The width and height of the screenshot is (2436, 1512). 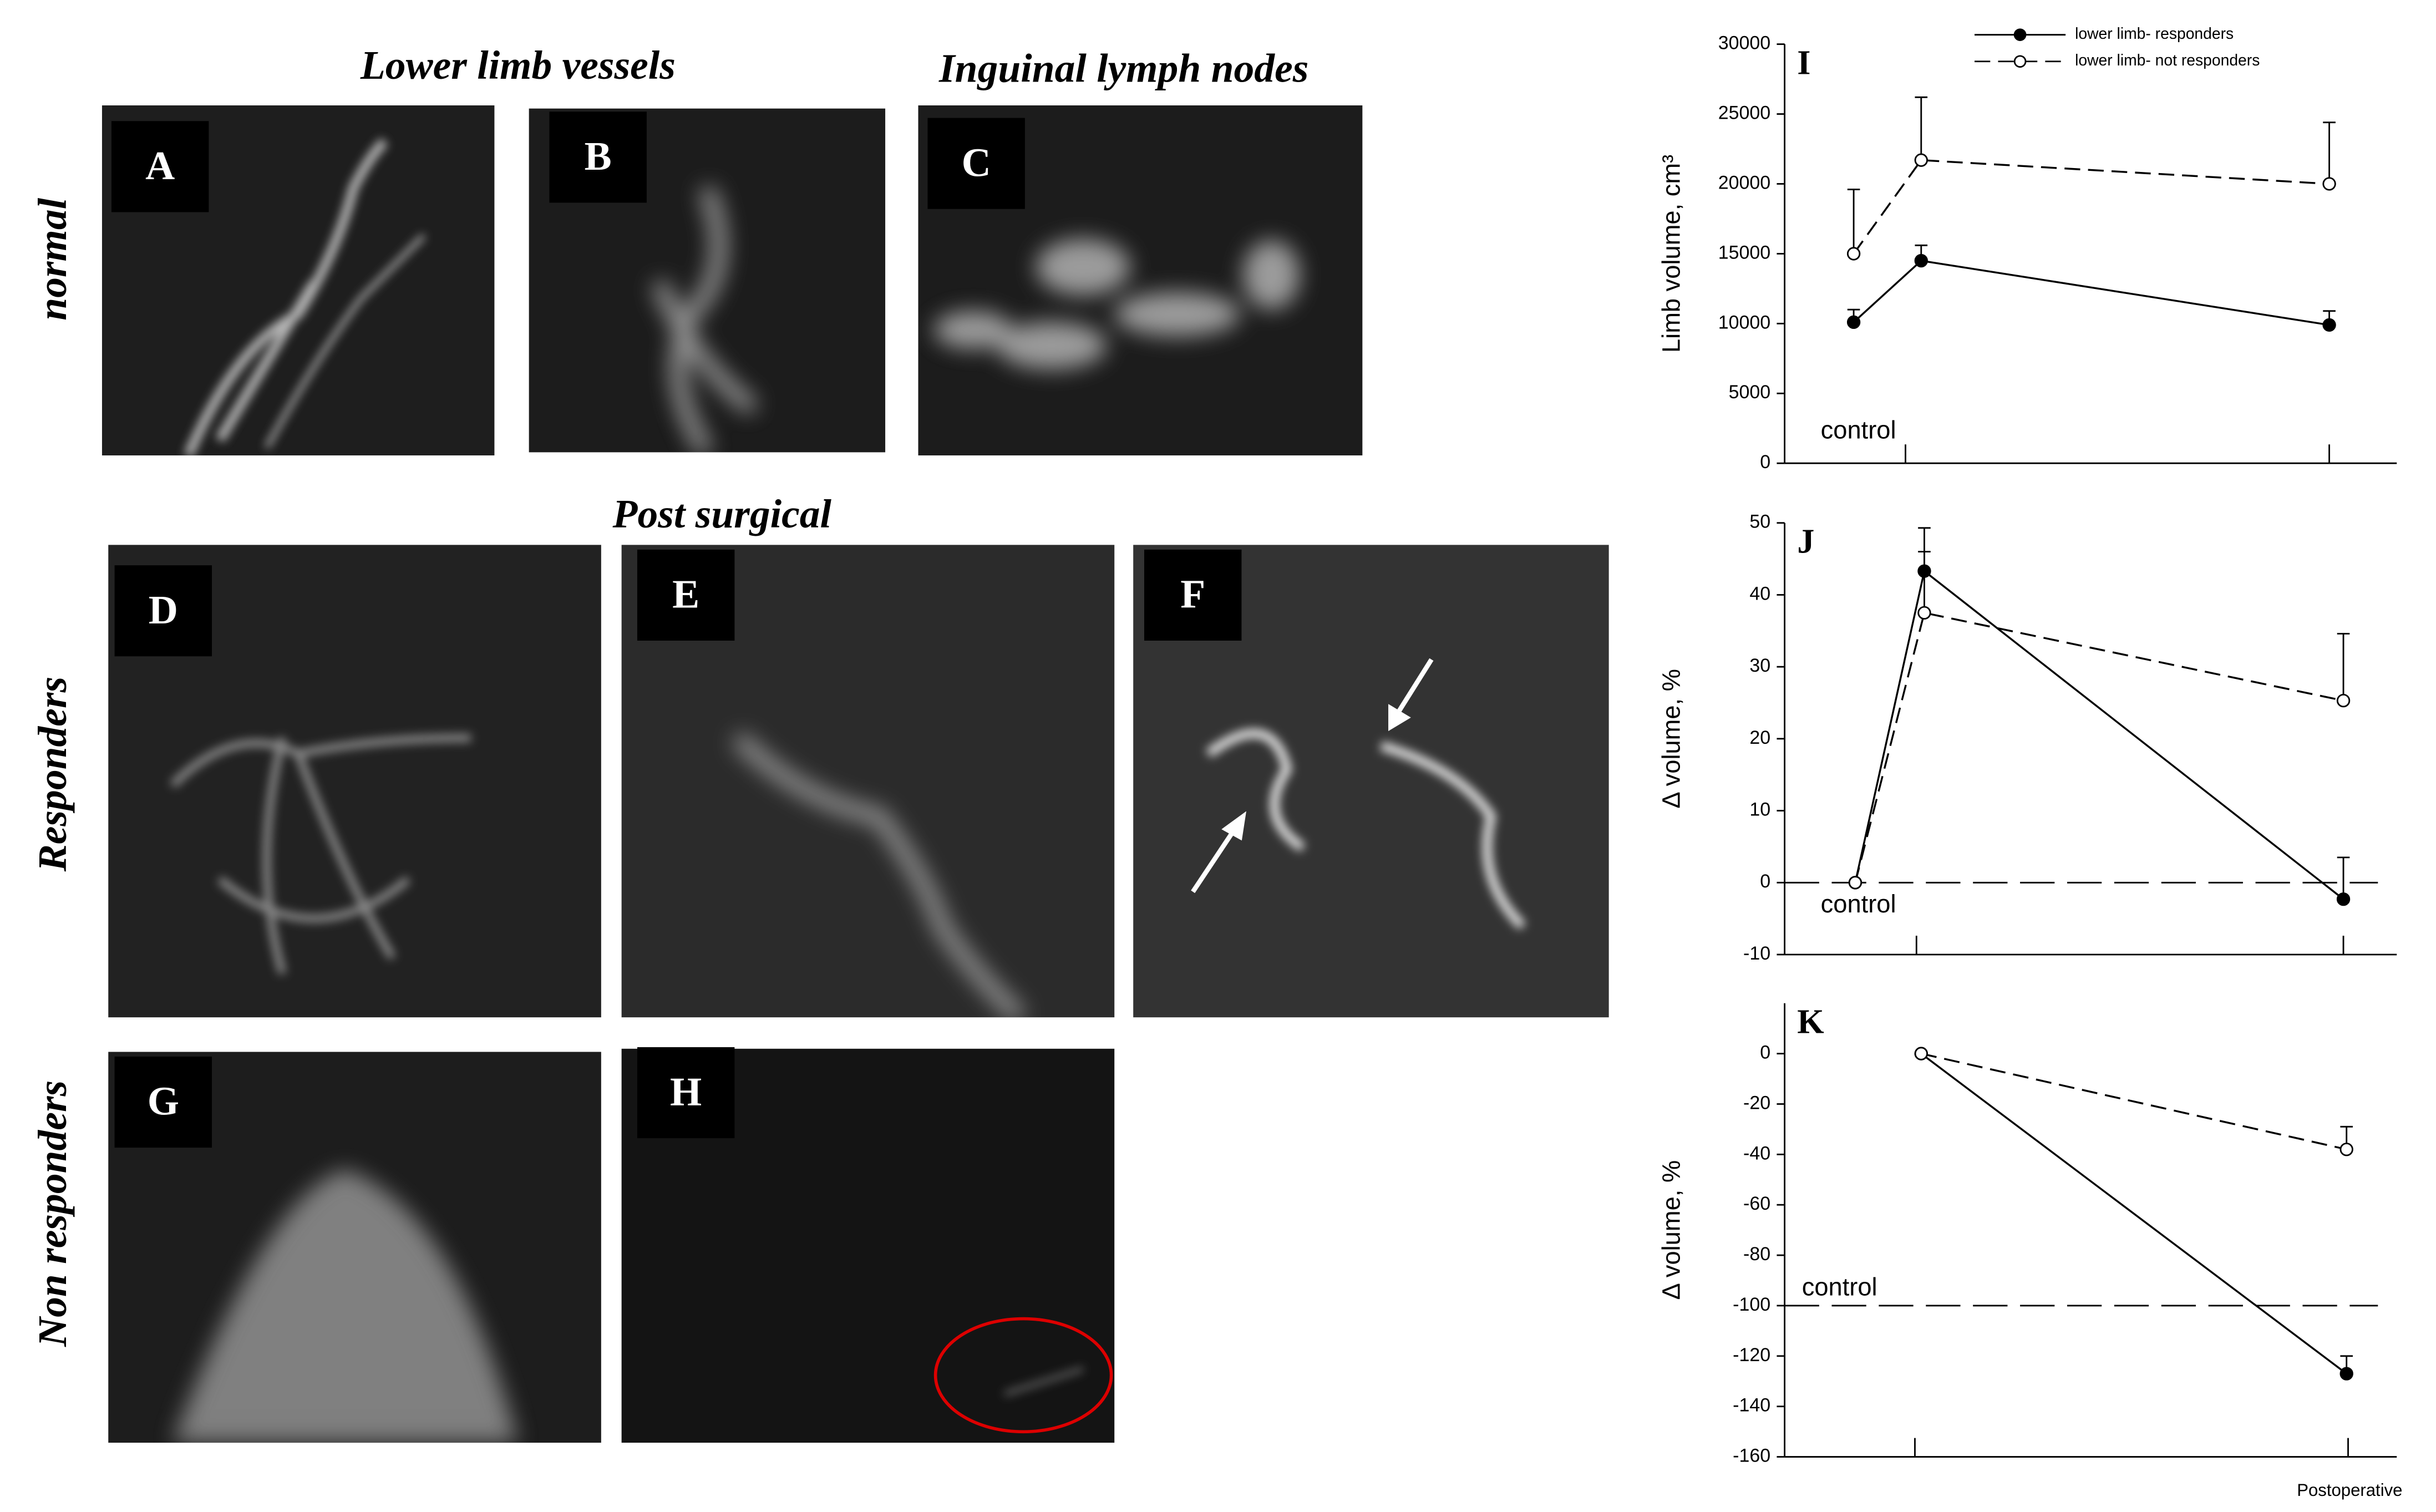 I want to click on y-tick-label: -60, so click(x=1756, y=1204).